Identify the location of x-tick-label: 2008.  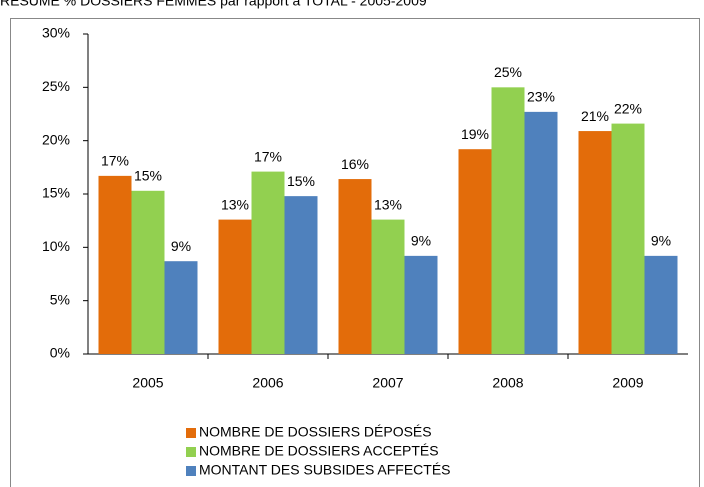
(507, 383).